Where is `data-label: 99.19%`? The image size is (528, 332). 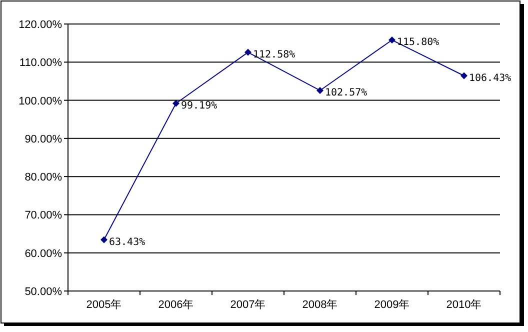 data-label: 99.19% is located at coordinates (199, 106).